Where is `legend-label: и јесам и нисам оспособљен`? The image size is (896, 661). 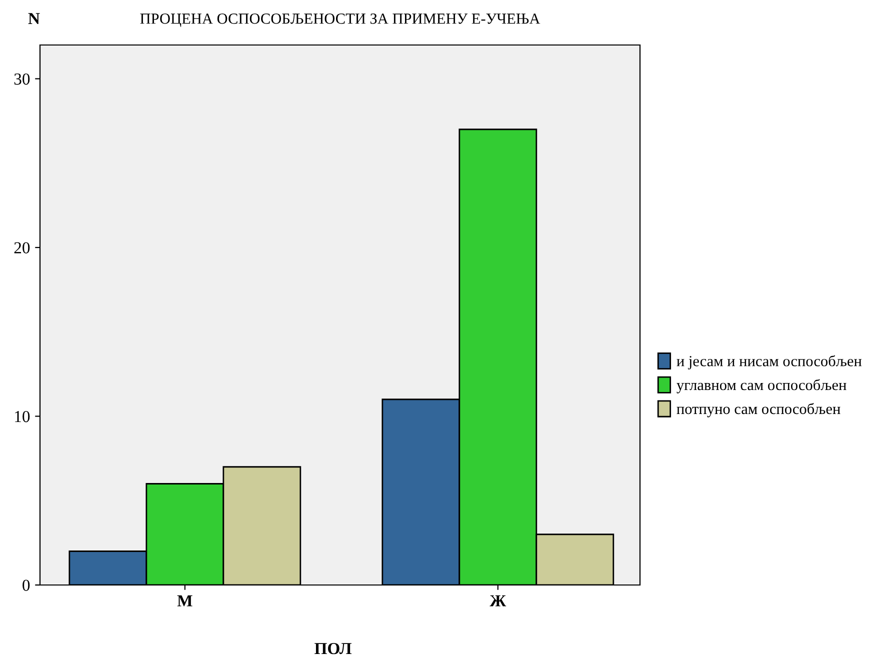 legend-label: и јесам и нисам оспособљен is located at coordinates (769, 362).